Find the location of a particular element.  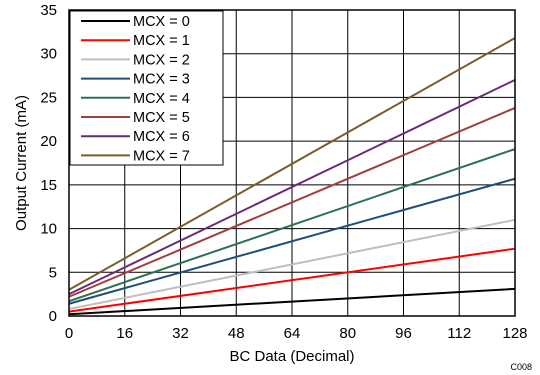

legend-label: MCX = 5 is located at coordinates (161, 118).